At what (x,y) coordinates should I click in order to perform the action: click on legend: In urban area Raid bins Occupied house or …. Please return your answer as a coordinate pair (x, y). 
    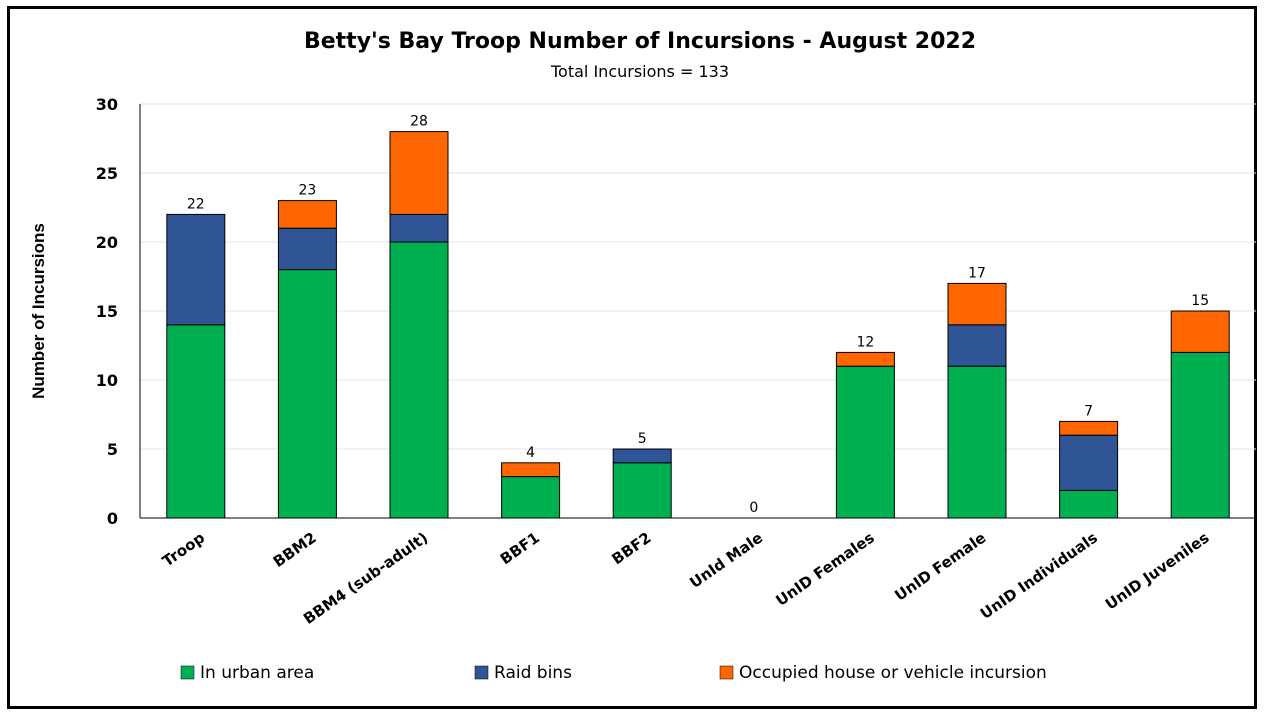
    Looking at the image, I should click on (613, 673).